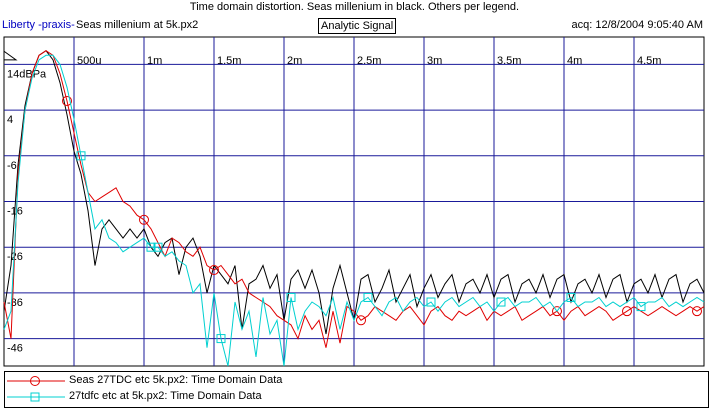  Describe the element at coordinates (36, 397) in the screenshot. I see `legend-swatch-cyan` at that location.